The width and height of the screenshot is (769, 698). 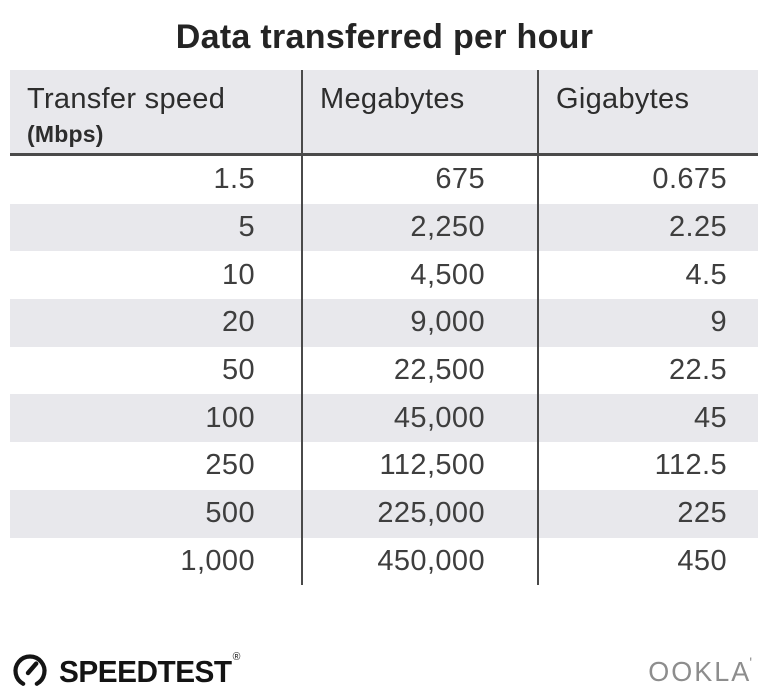 I want to click on cell-gigabytes: 225, so click(x=647, y=513).